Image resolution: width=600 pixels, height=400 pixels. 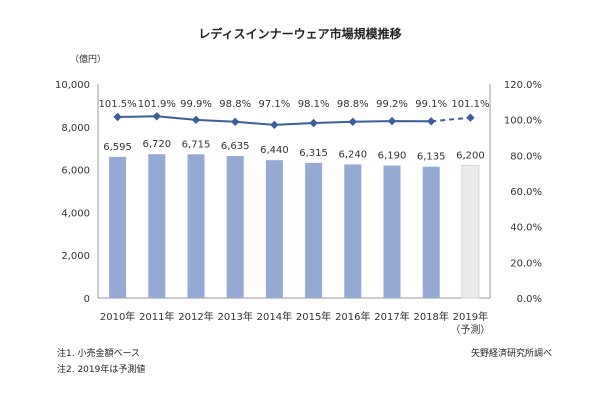 What do you see at coordinates (72, 85) in the screenshot?
I see `y-left-tick-label: 10,000` at bounding box center [72, 85].